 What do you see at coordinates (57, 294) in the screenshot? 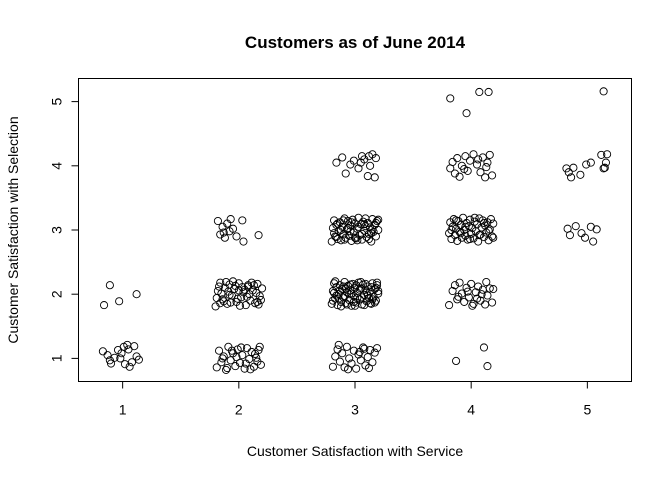
I see `y-tick-label: 2` at bounding box center [57, 294].